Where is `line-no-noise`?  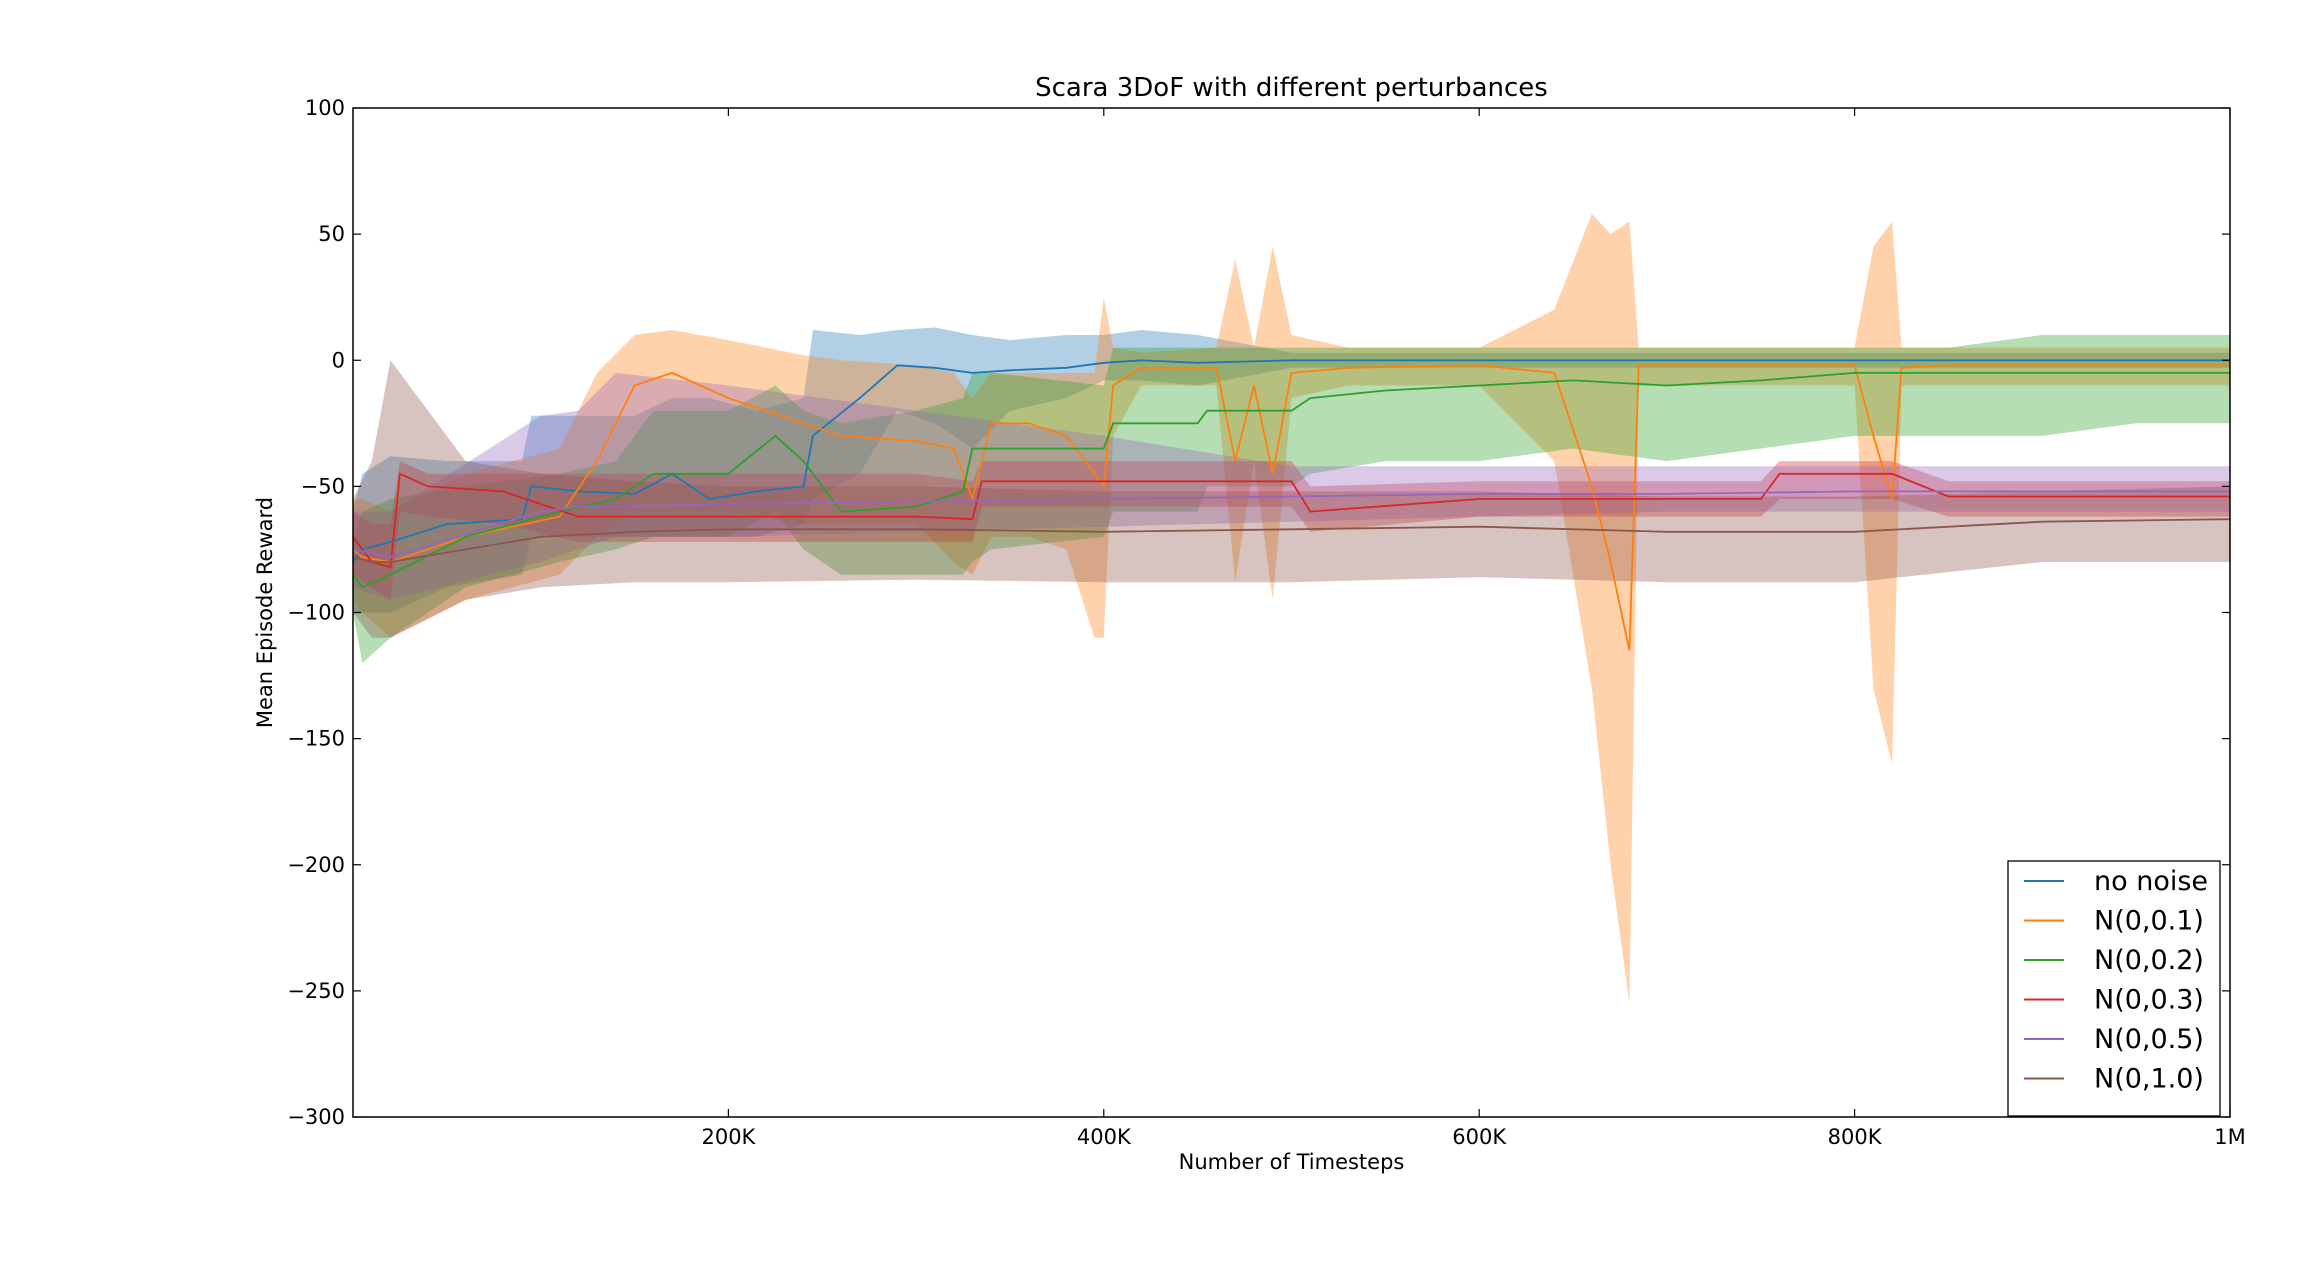 line-no-noise is located at coordinates (1291, 461).